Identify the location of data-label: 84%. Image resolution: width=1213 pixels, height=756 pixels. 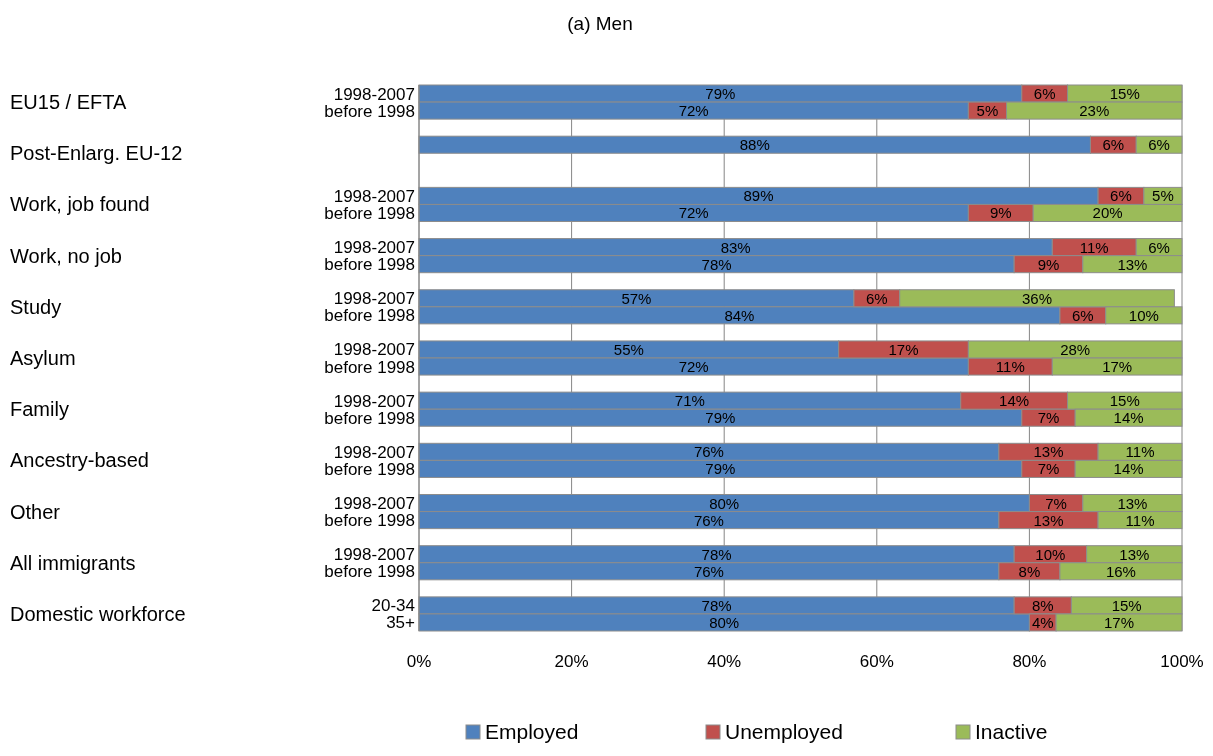
(739, 315).